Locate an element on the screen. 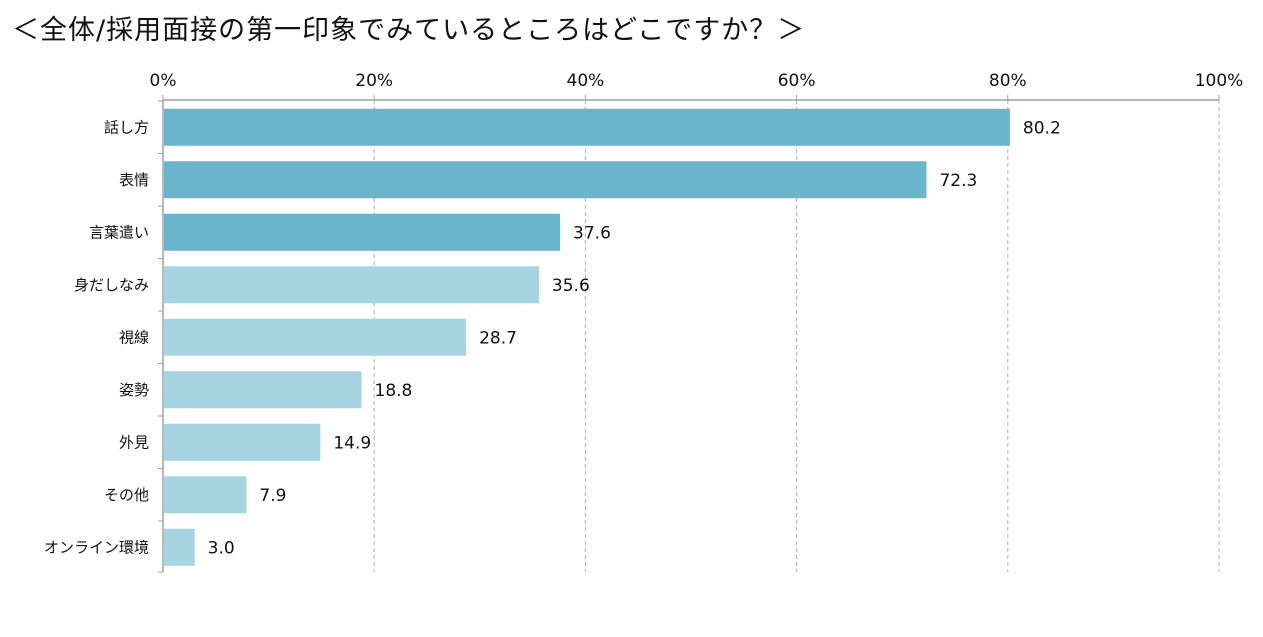 The image size is (1263, 637). value-label: 37.6 is located at coordinates (592, 233).